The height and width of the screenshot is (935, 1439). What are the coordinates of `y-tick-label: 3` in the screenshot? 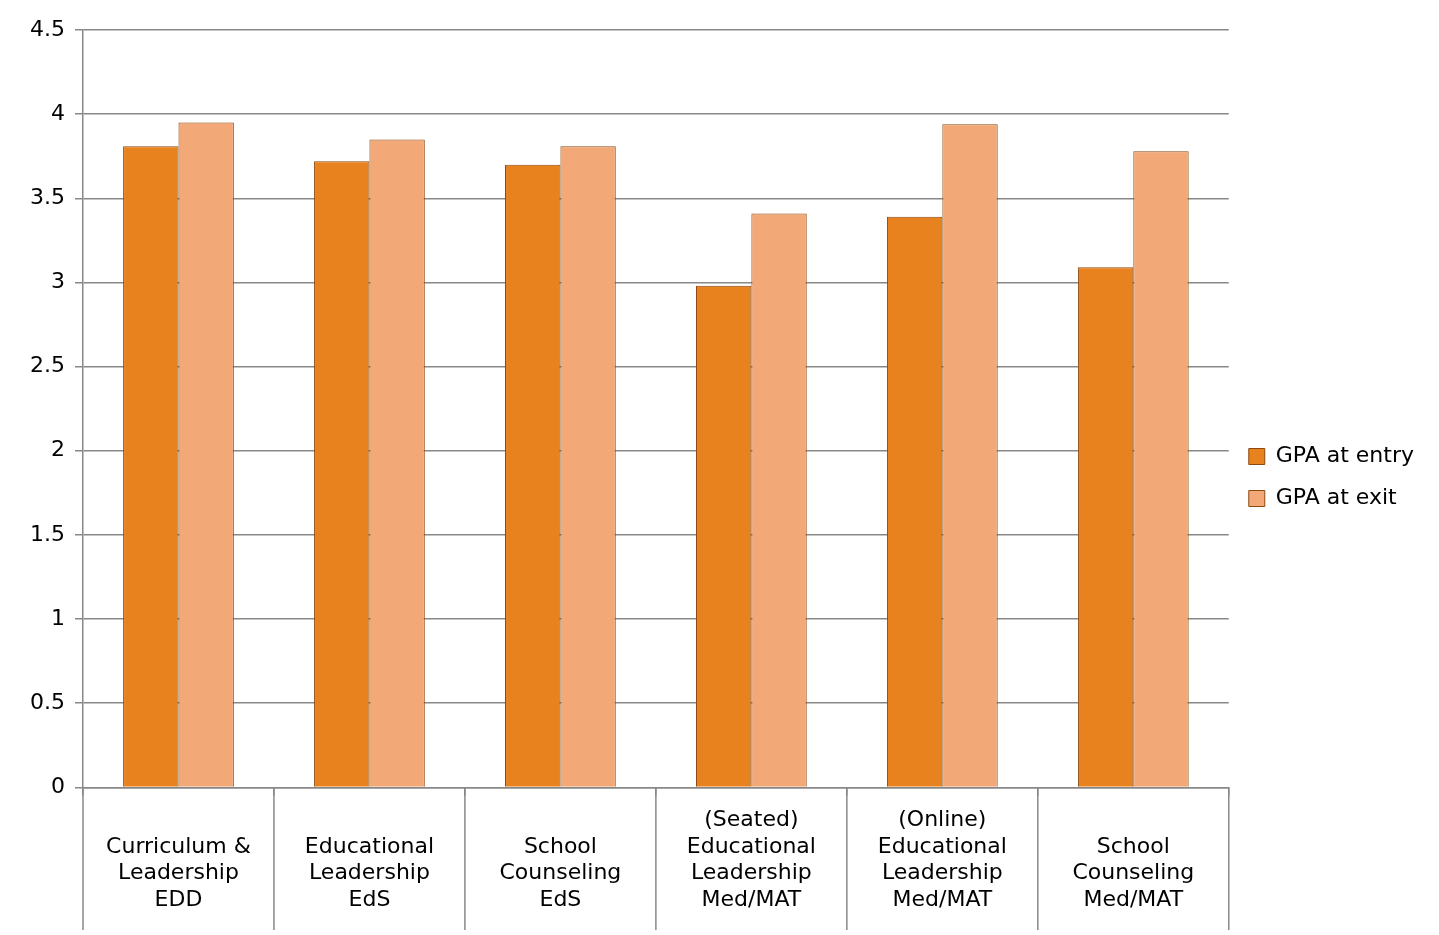 It's located at (57, 281).